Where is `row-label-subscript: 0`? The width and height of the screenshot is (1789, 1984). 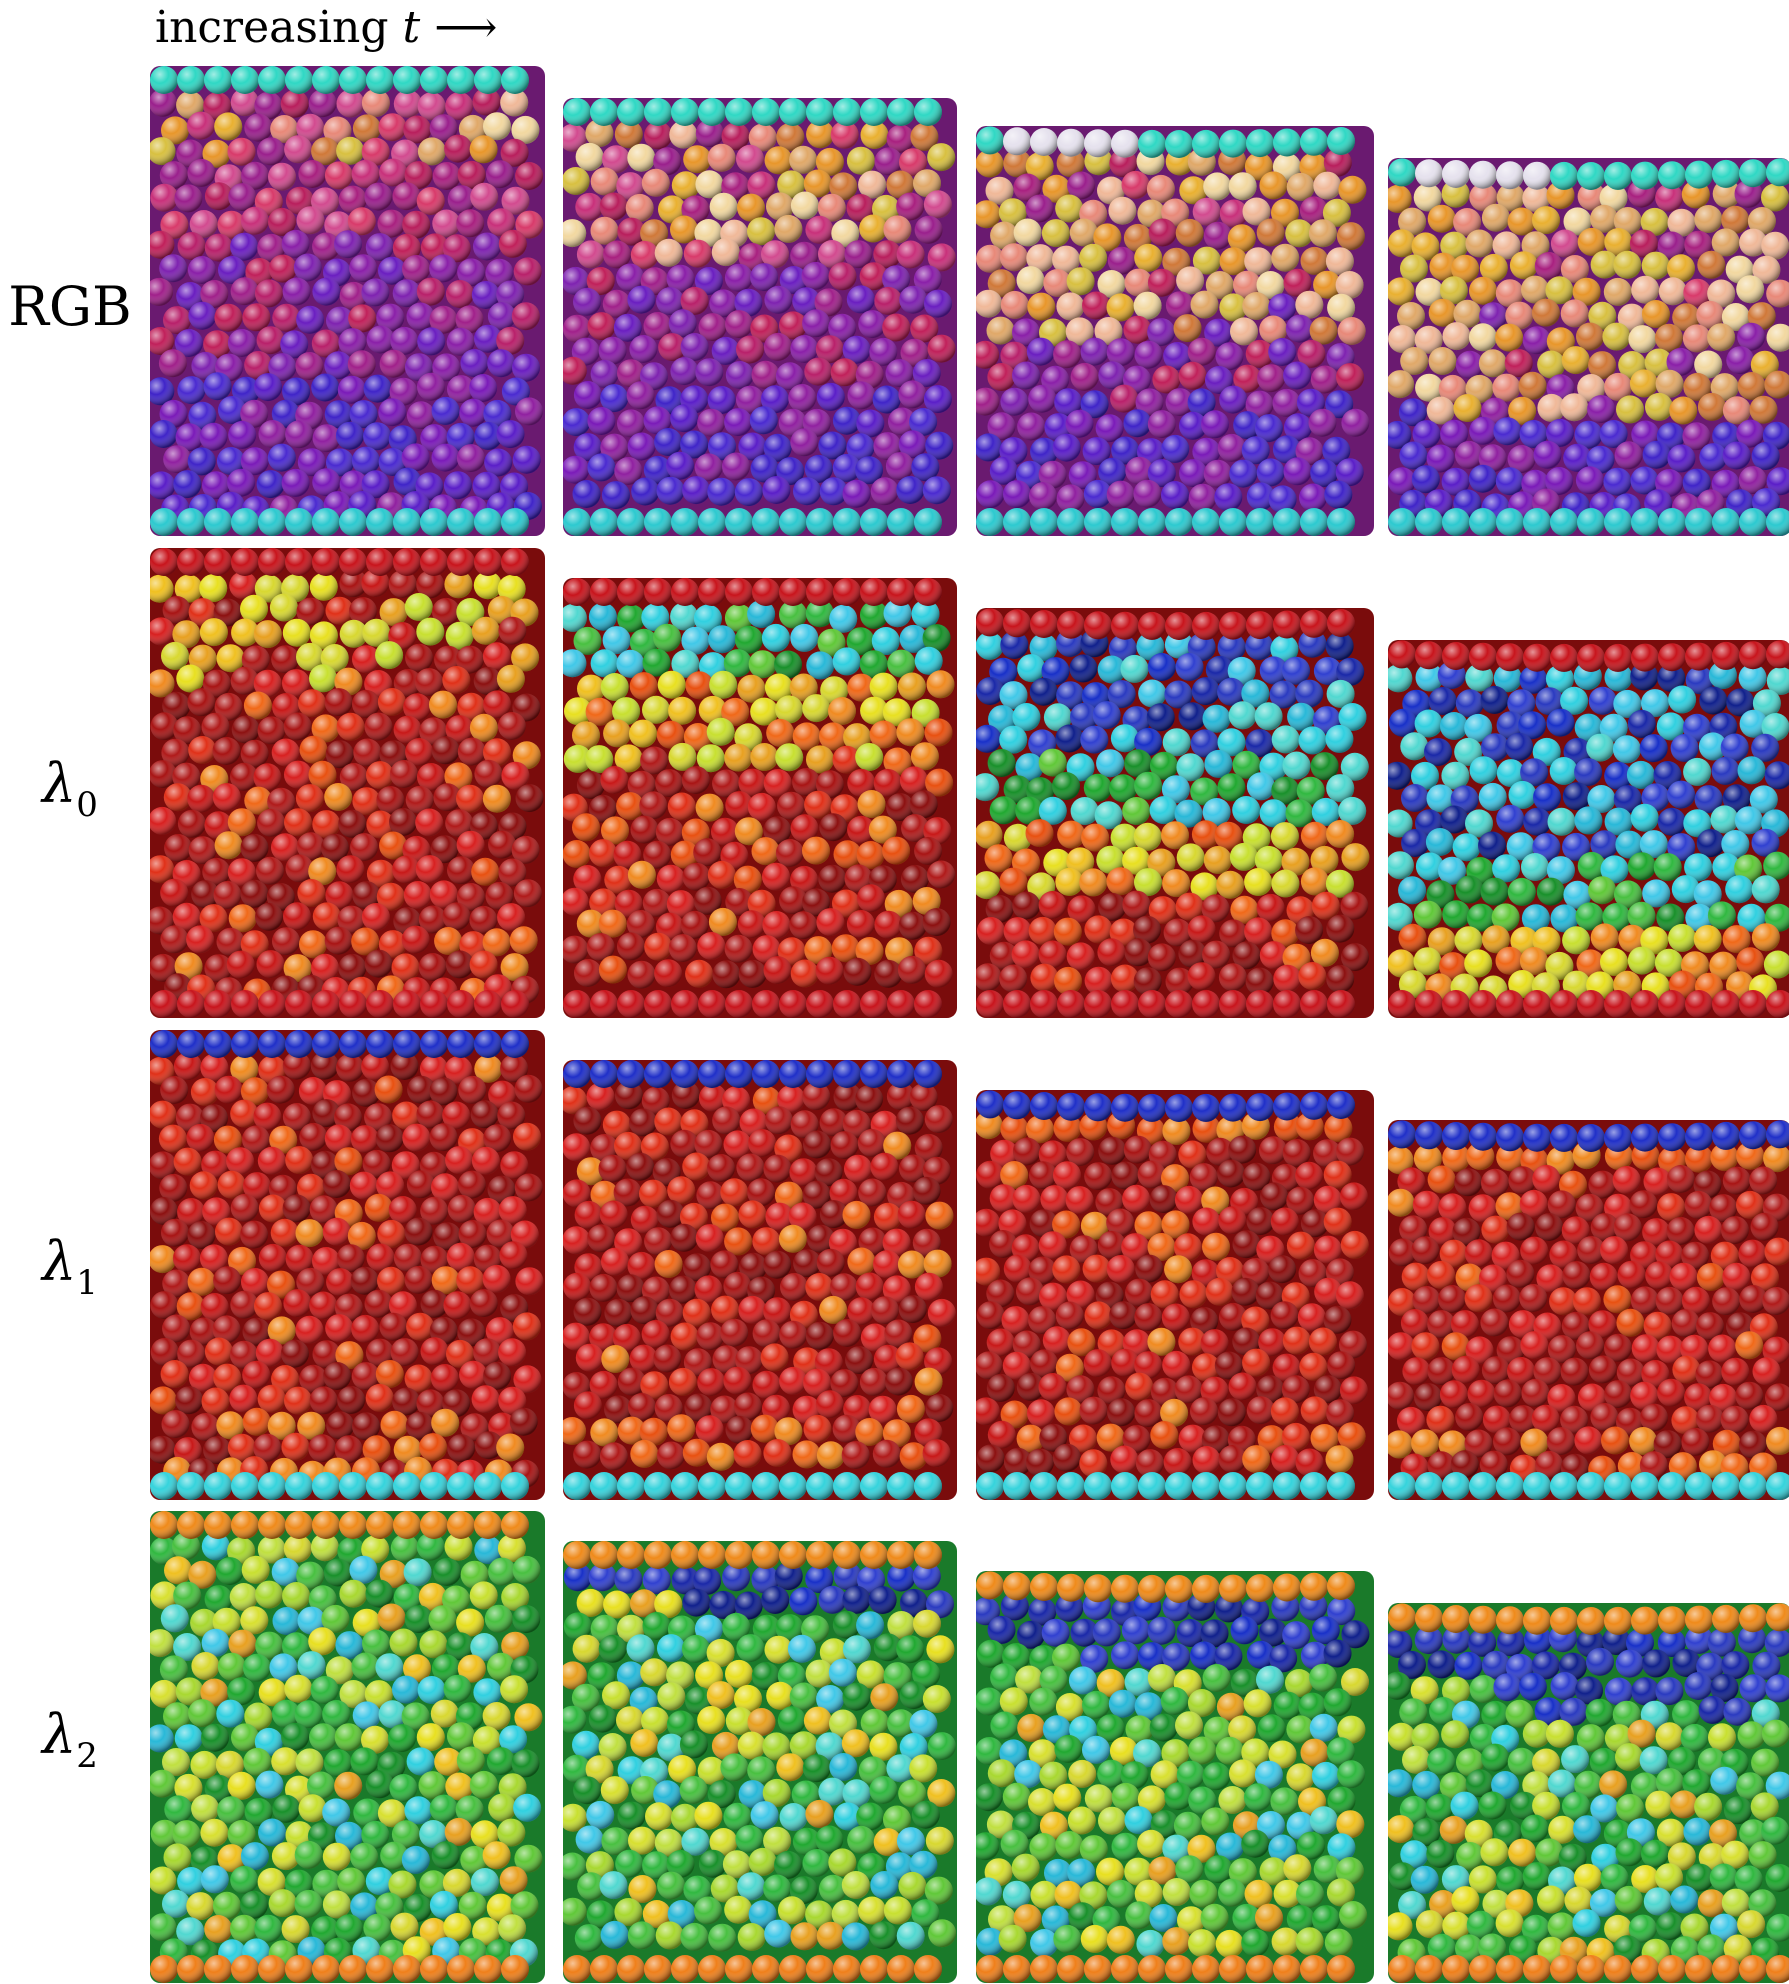
row-label-subscript: 0 is located at coordinates (87, 805).